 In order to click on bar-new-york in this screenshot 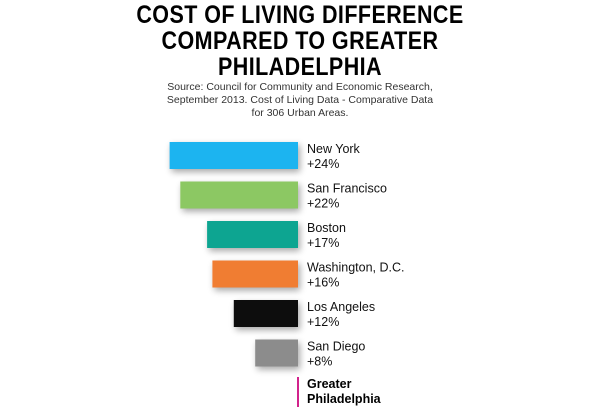, I will do `click(233, 155)`.